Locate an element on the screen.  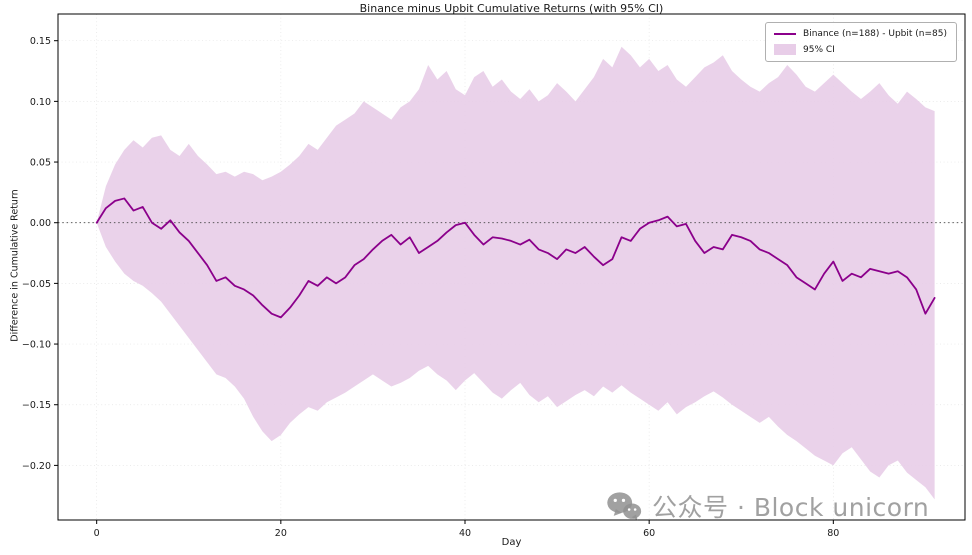
legend-line-swatch is located at coordinates (785, 34).